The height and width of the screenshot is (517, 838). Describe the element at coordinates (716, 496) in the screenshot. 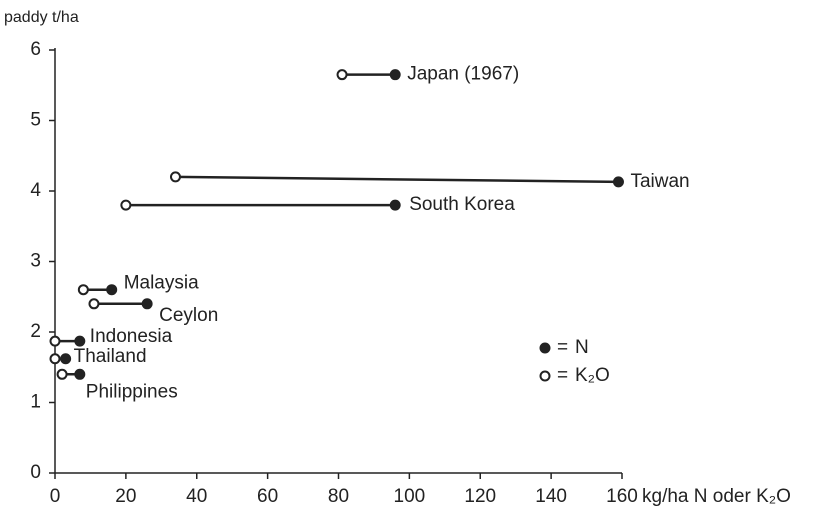

I see `x-axis-label: kg/ha N oder K₂O` at that location.